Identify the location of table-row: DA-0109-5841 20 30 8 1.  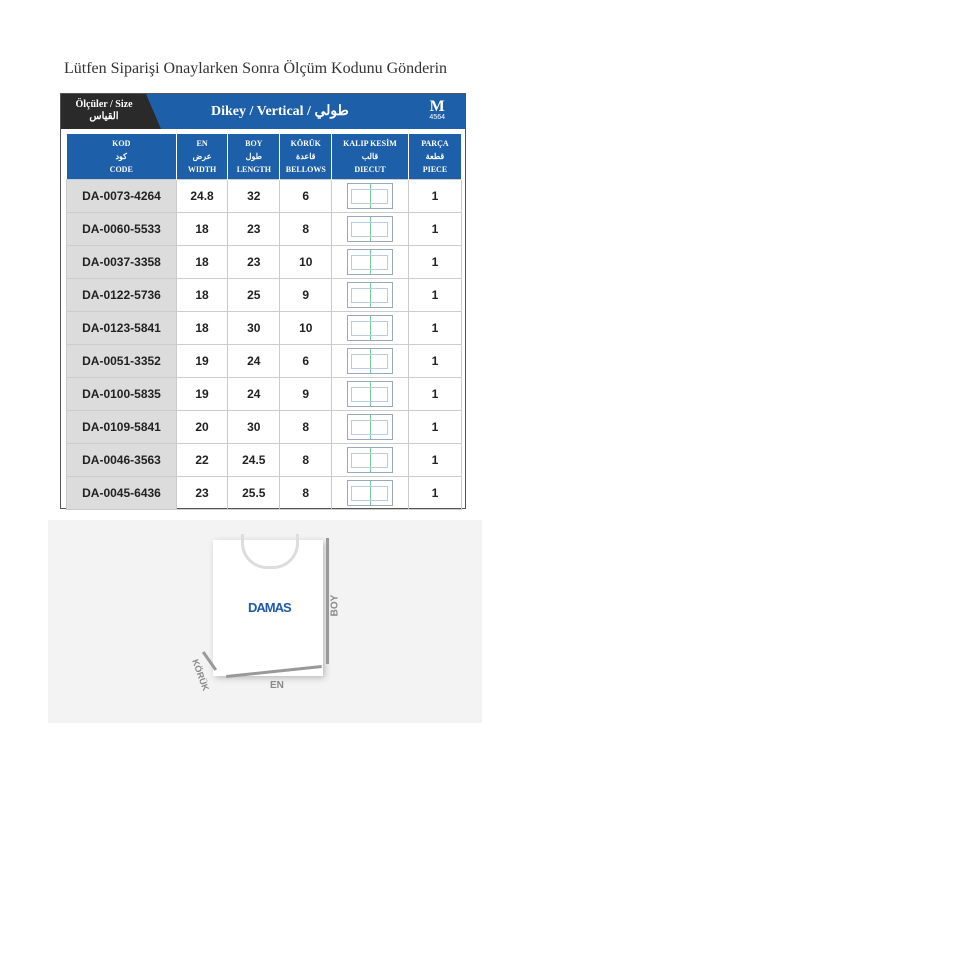
(264, 427).